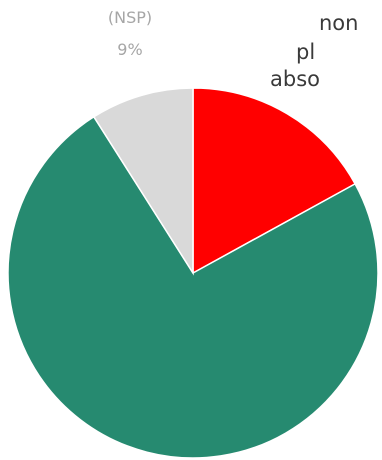 This screenshot has width=382, height=460. I want to click on pie-labels: (NSP) 9%, so click(130, 33).